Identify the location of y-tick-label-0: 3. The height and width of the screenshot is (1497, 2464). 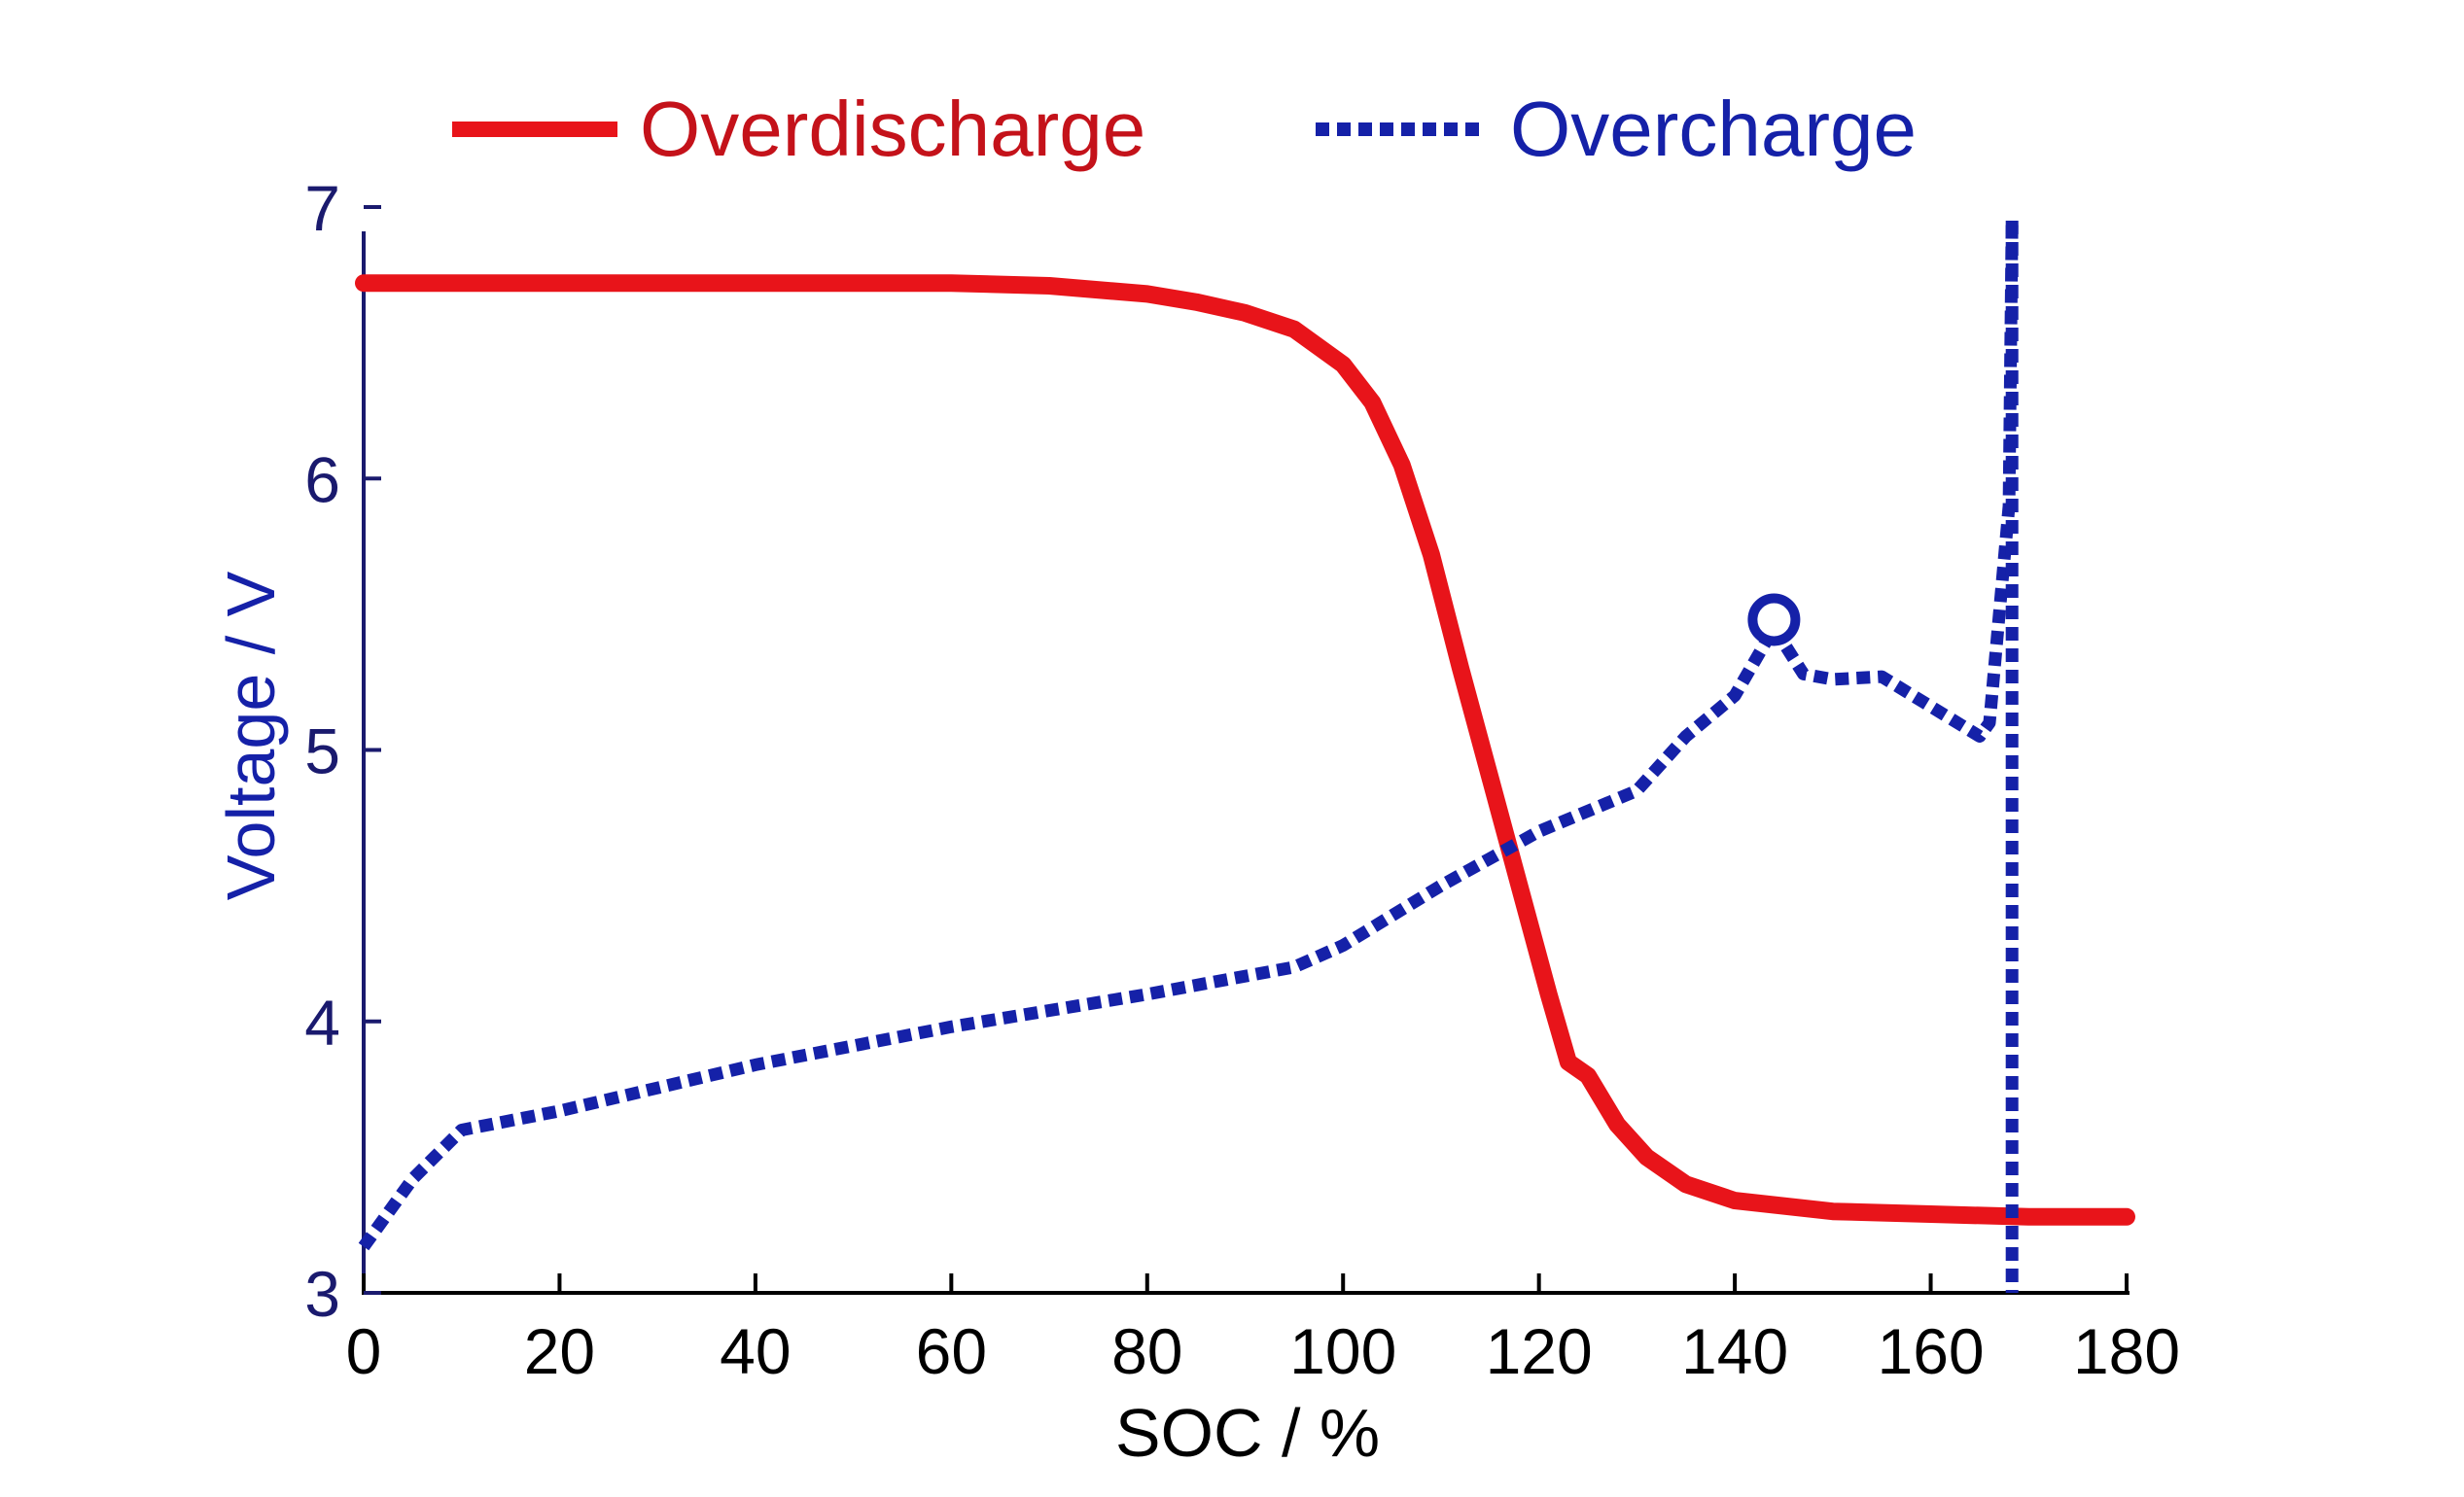
(322, 1294).